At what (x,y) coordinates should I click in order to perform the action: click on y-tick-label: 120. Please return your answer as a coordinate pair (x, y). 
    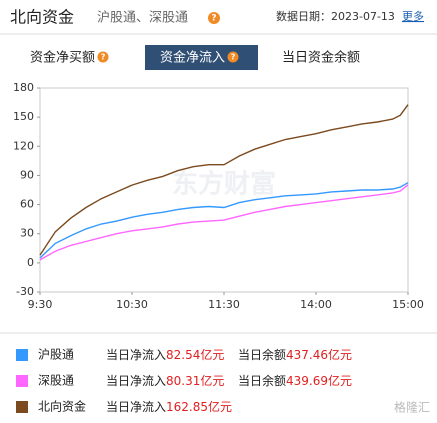
    Looking at the image, I should click on (23, 145).